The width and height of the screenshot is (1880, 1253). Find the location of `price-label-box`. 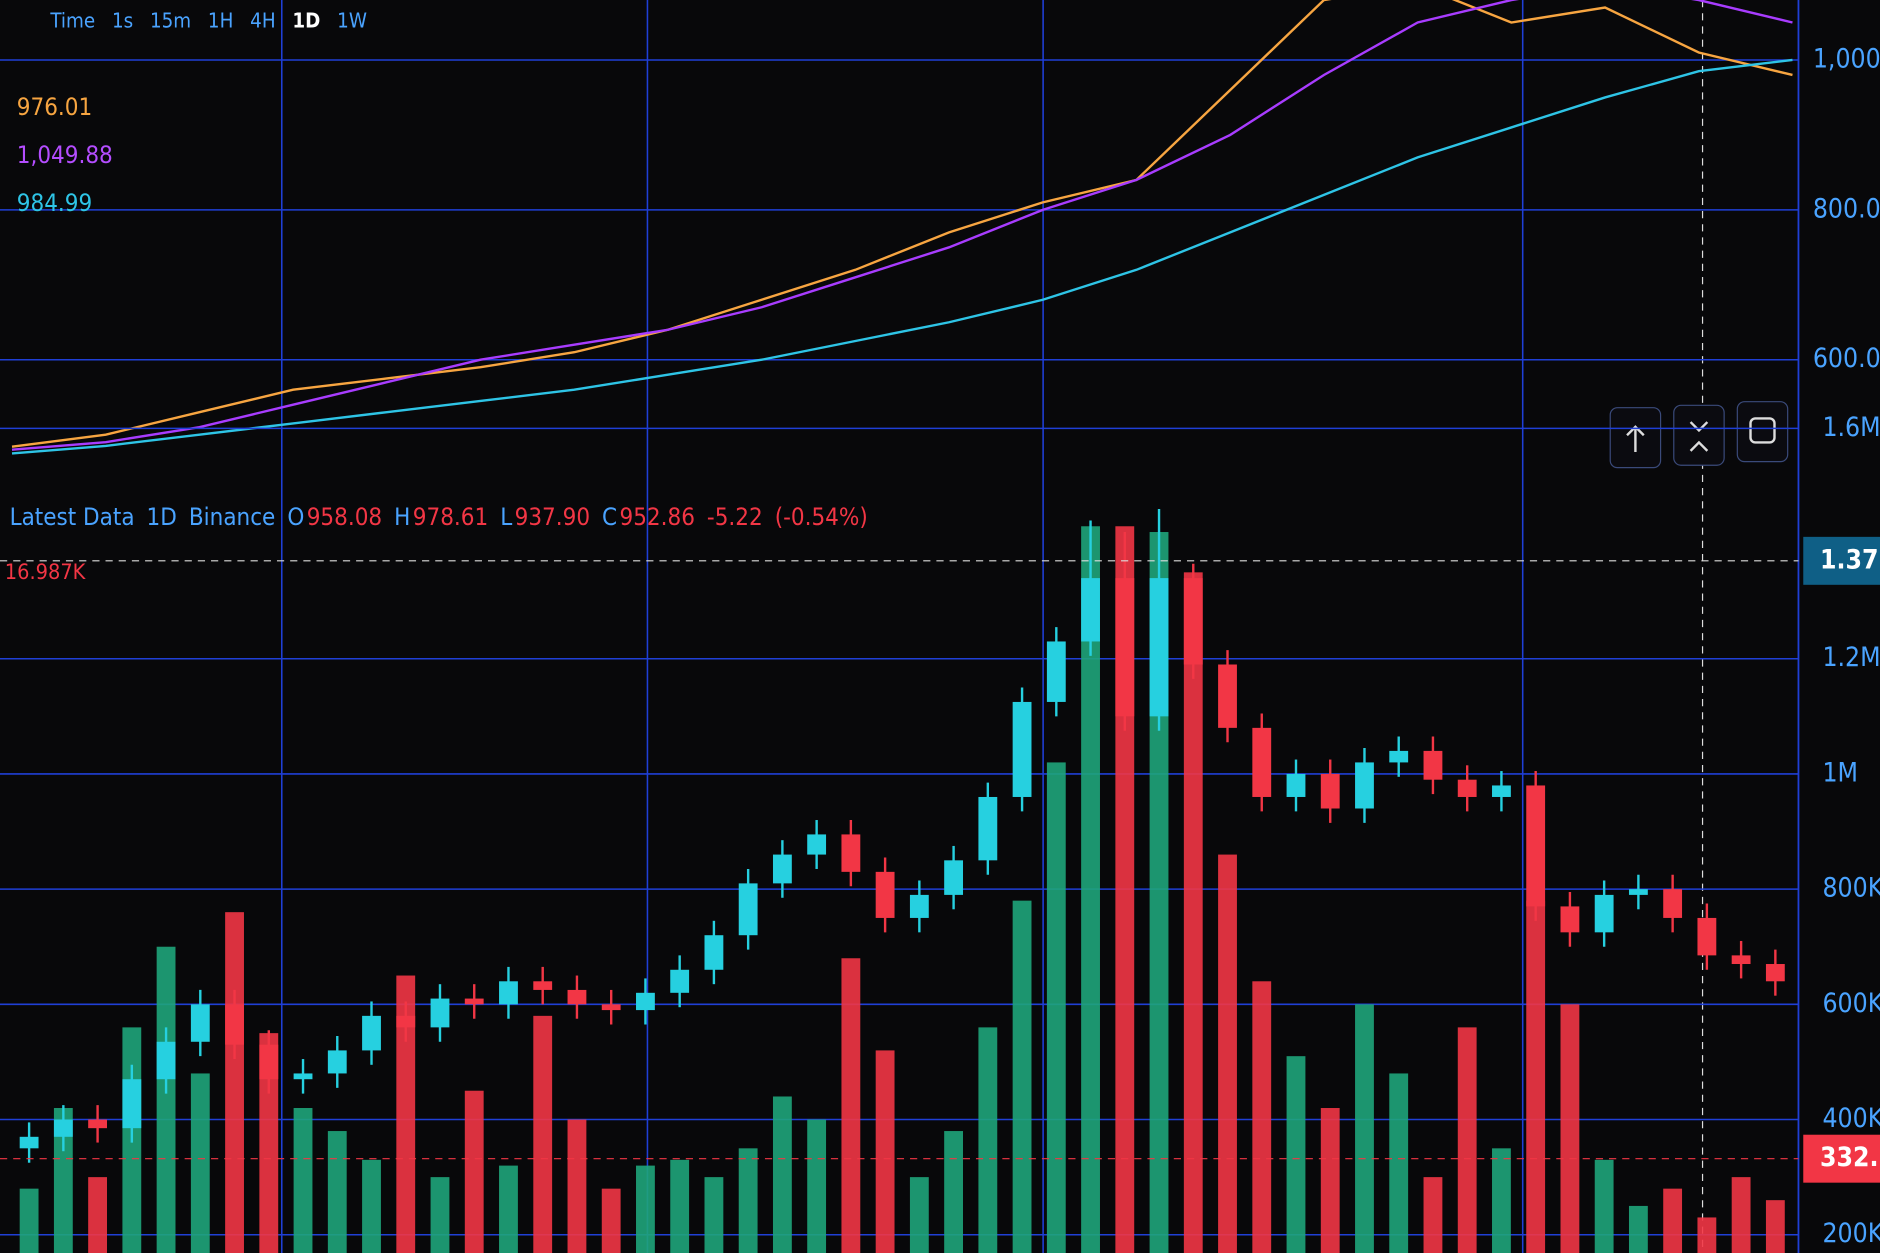

price-label-box is located at coordinates (1841, 560).